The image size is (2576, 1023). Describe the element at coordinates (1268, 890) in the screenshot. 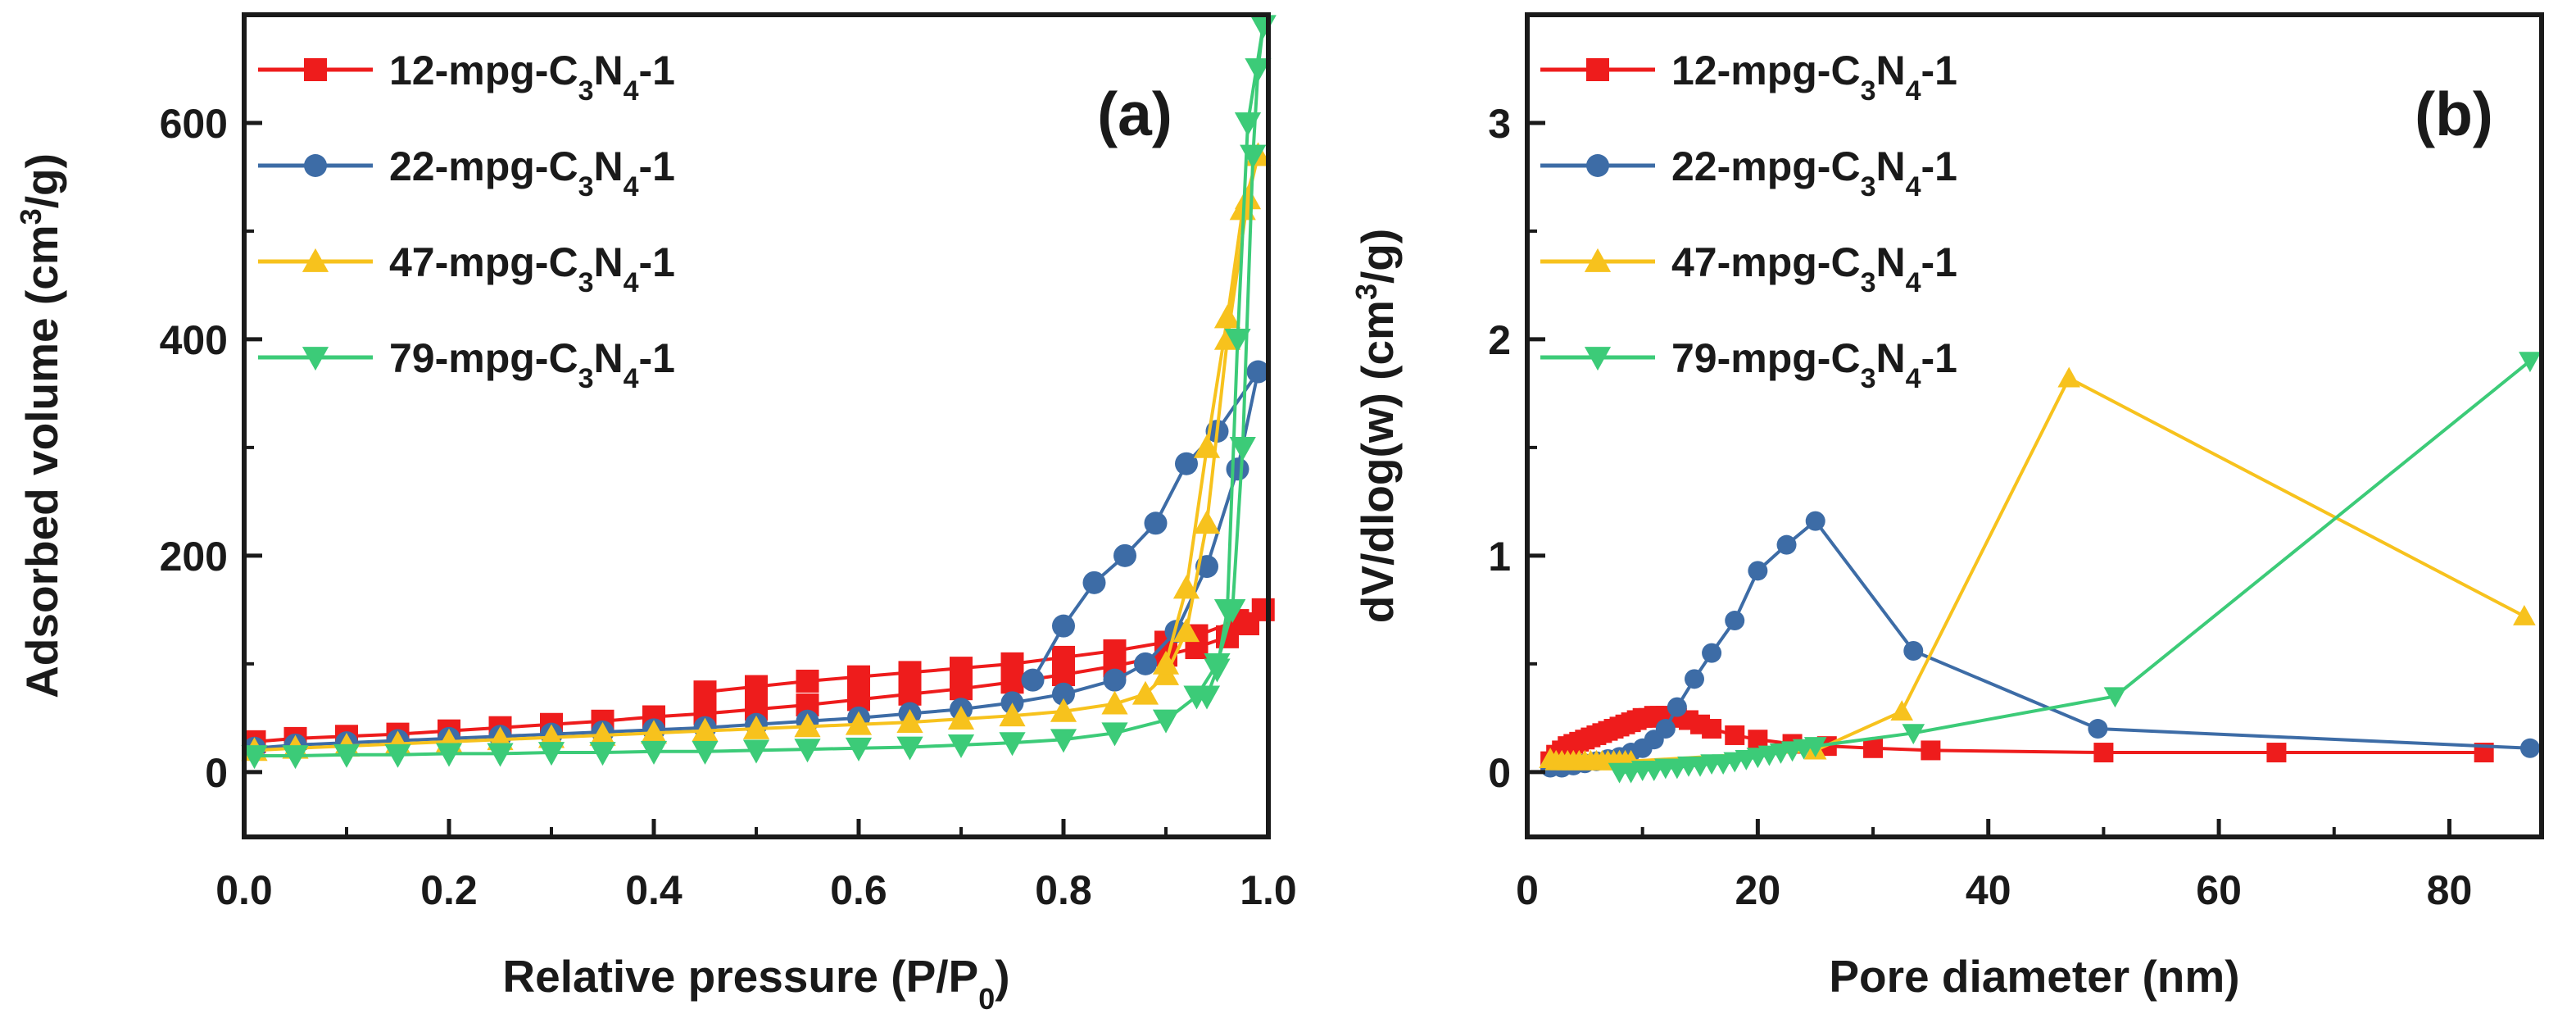

I see `x-tick-label: 1.0` at that location.